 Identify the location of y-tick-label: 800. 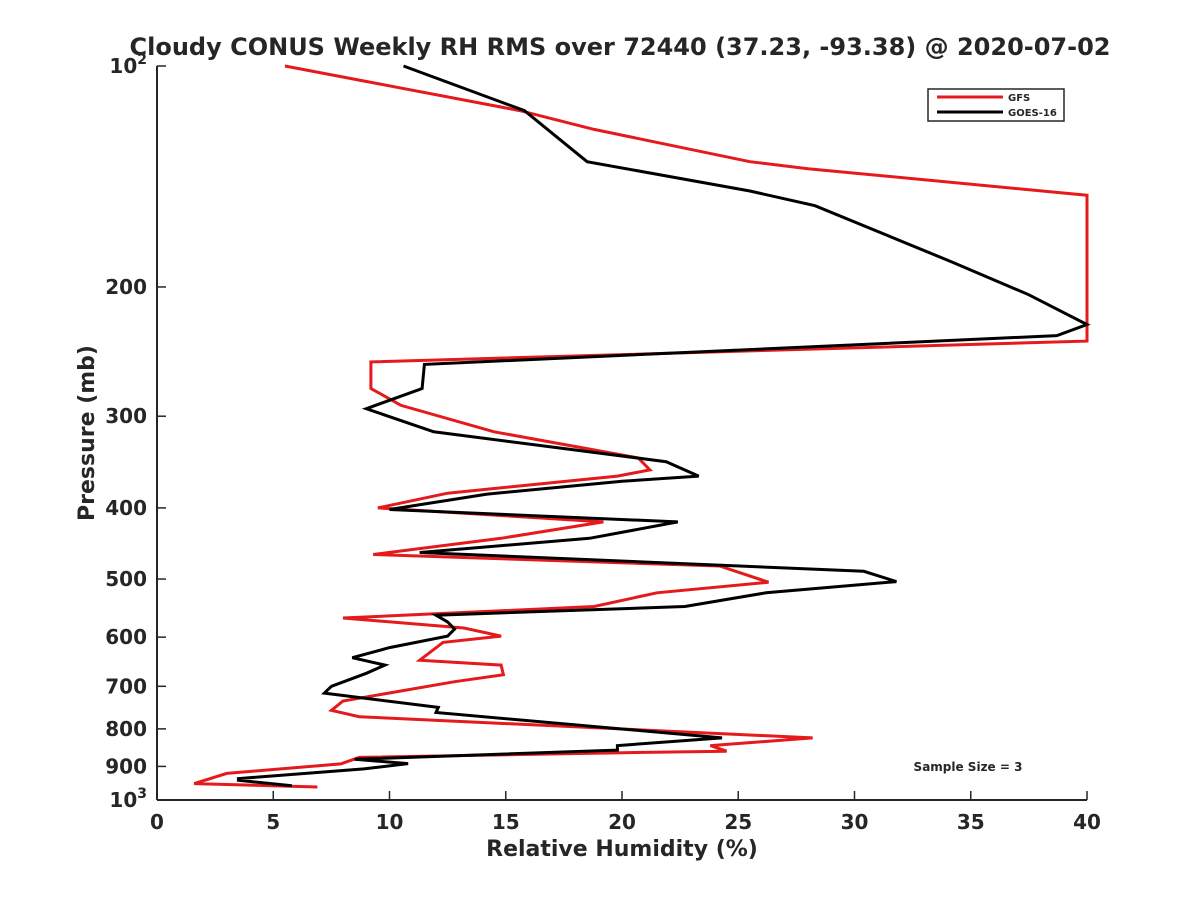
(126, 729).